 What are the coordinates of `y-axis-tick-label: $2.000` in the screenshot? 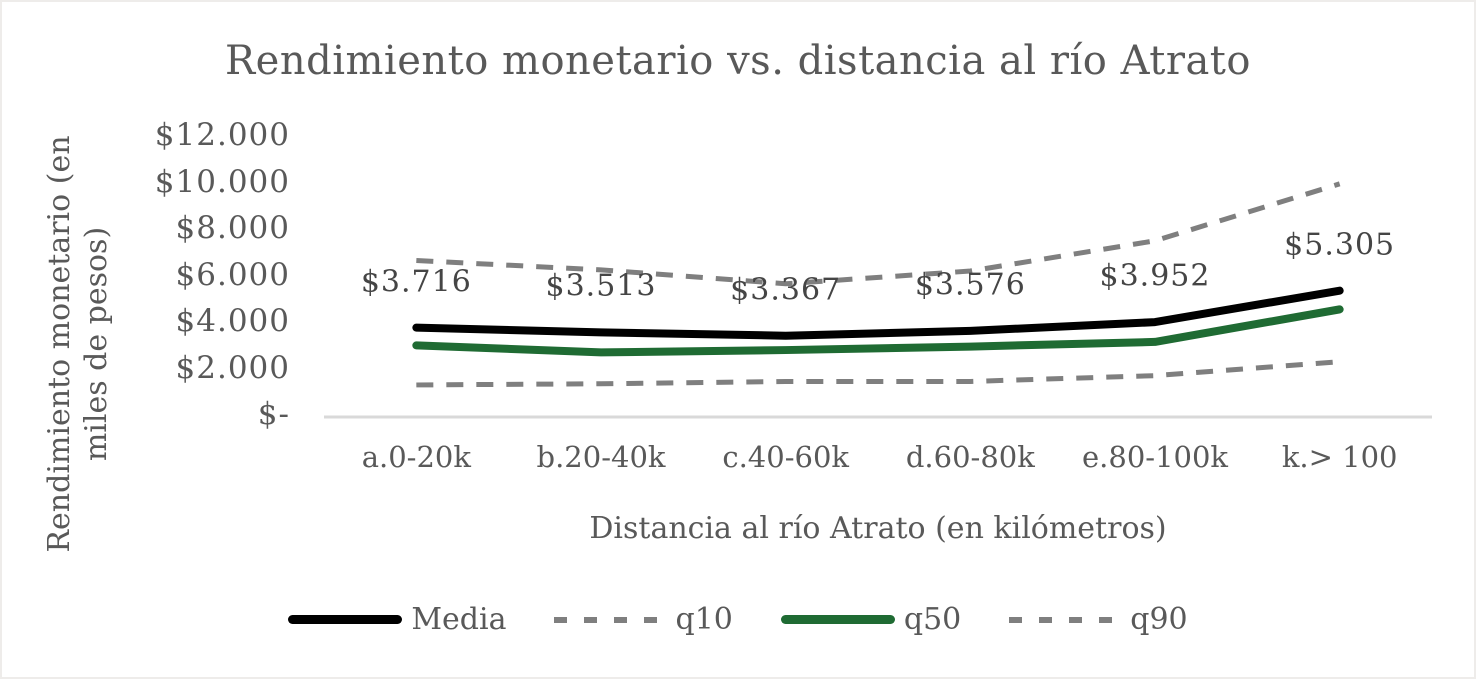 It's located at (232, 367).